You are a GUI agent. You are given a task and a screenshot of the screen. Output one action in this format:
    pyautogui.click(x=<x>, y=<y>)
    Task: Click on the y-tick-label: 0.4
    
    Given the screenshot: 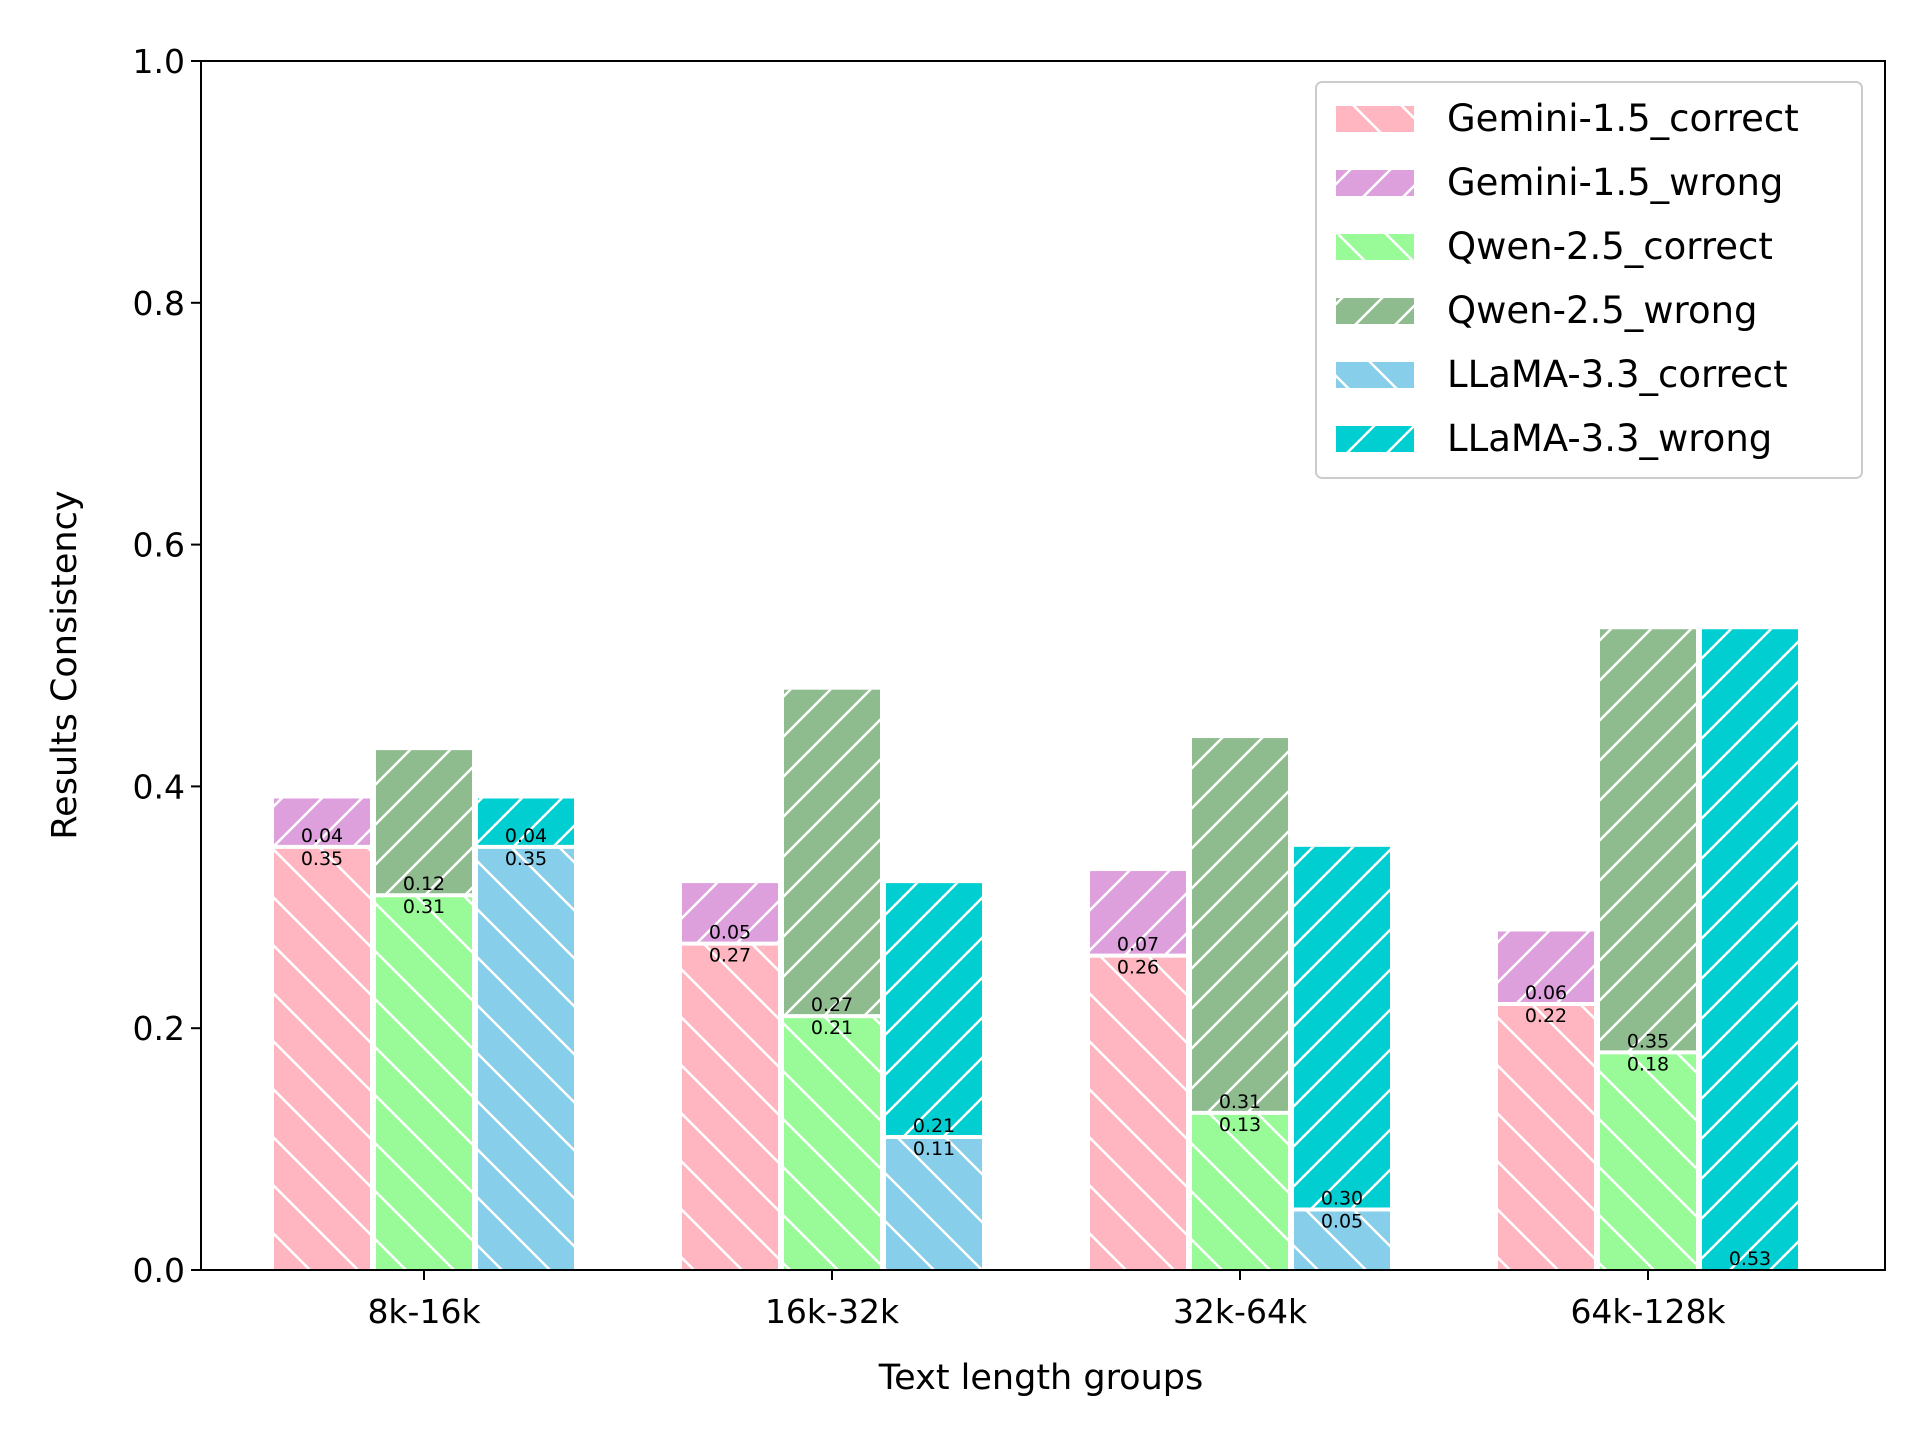 What is the action you would take?
    pyautogui.click(x=159, y=786)
    